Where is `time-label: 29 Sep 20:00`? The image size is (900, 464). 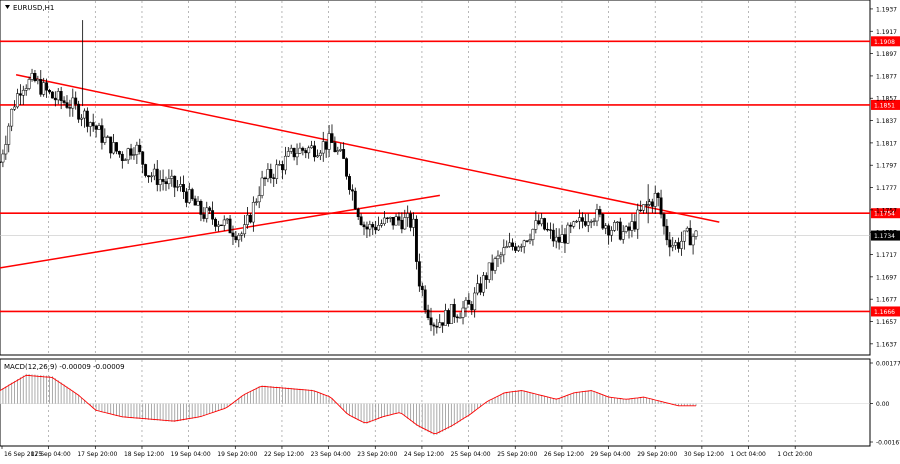 time-label: 29 Sep 20:00 is located at coordinates (657, 454).